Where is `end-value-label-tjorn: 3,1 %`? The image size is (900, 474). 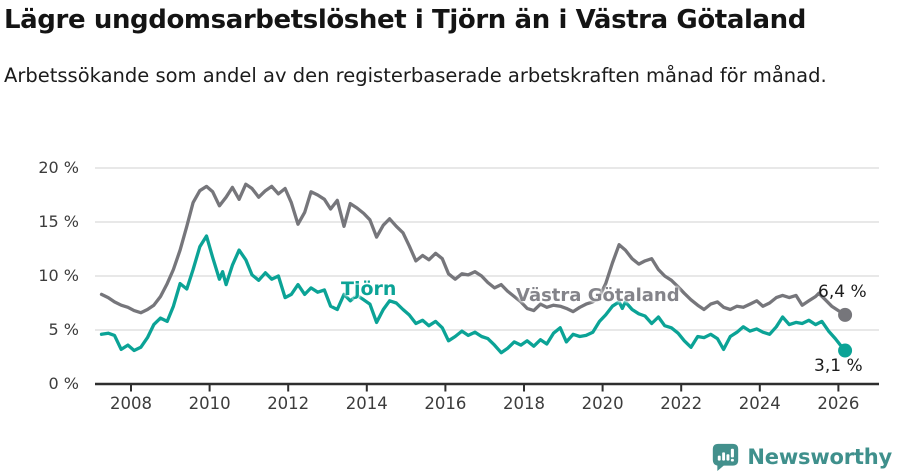
end-value-label-tjorn: 3,1 % is located at coordinates (838, 366).